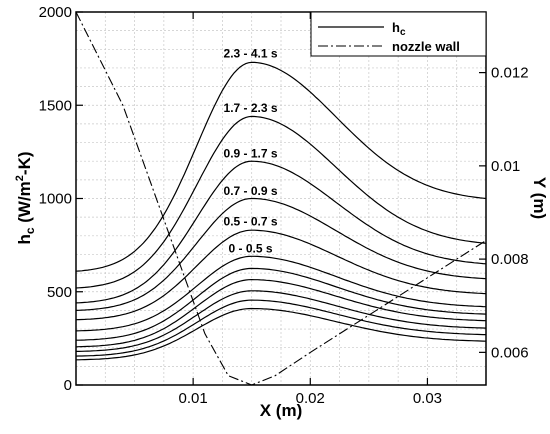 The image size is (550, 434). I want to click on legend: hc nozzle wall, so click(398, 34).